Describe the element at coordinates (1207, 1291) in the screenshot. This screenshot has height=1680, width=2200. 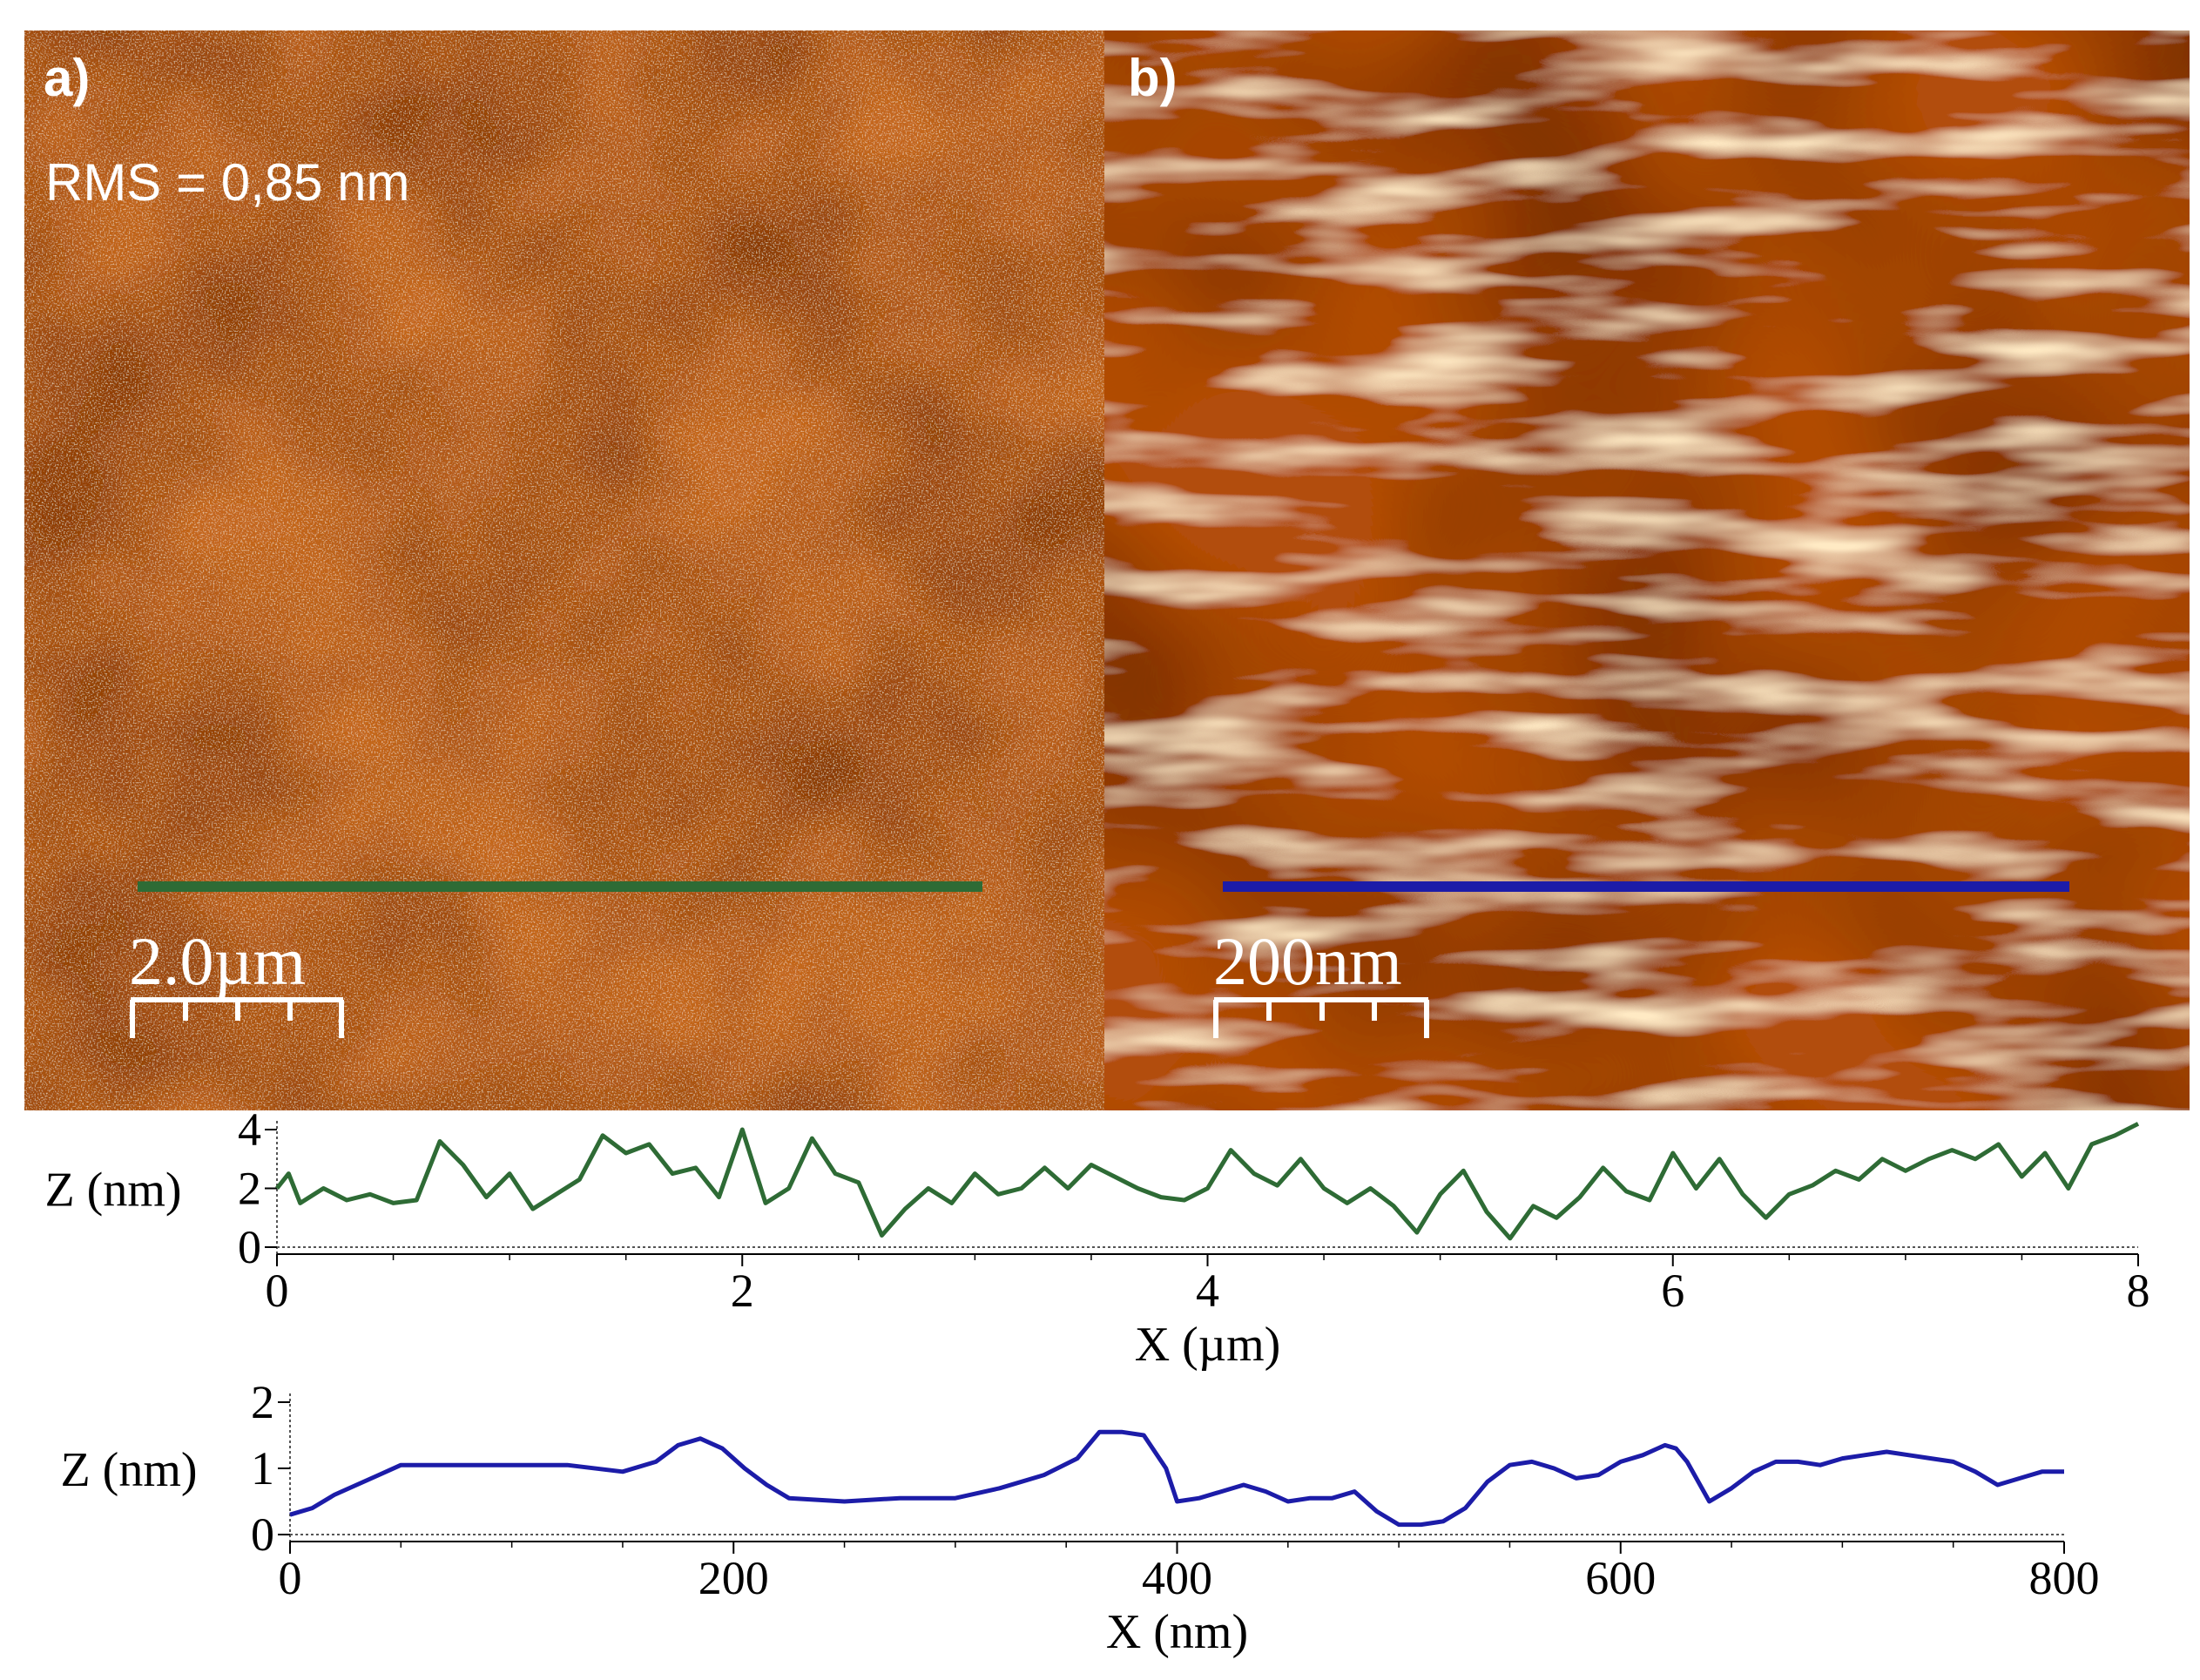
I see `x-tick-label: 4` at that location.